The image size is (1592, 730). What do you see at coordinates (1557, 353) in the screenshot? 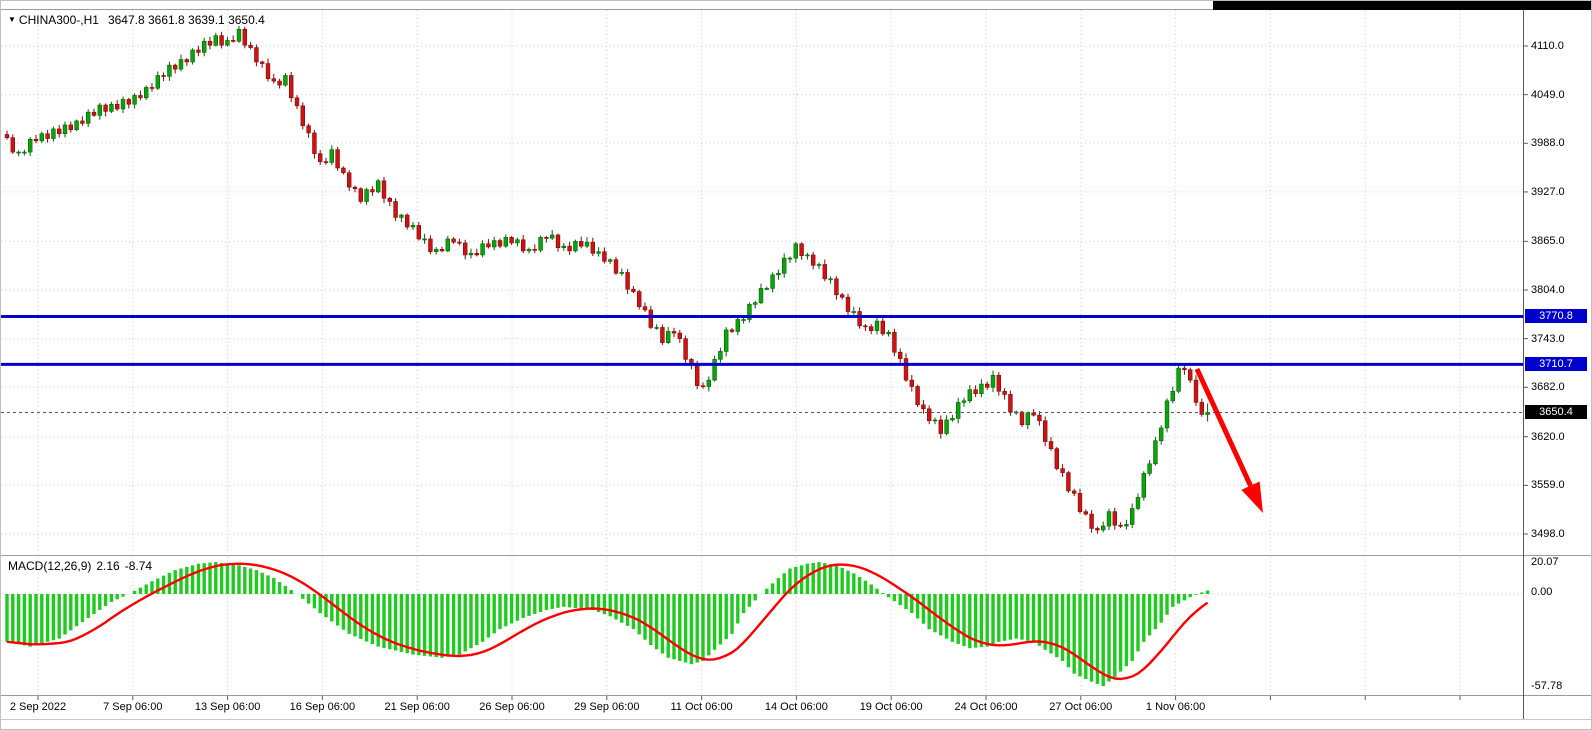
I see `price-axis` at bounding box center [1557, 353].